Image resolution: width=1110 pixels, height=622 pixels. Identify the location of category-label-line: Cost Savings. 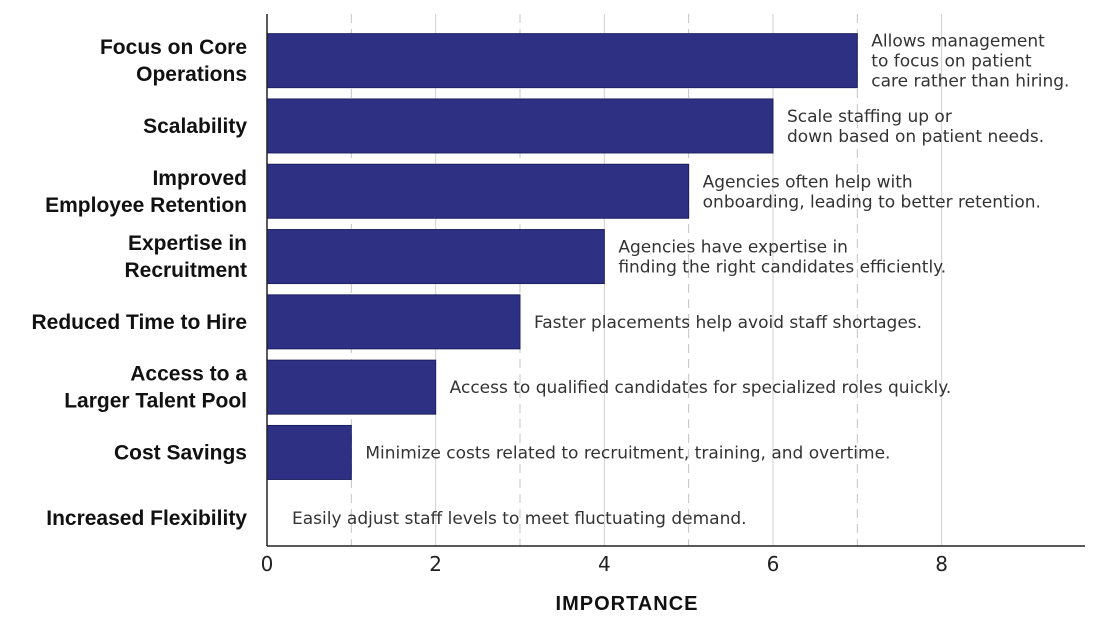
(180, 452).